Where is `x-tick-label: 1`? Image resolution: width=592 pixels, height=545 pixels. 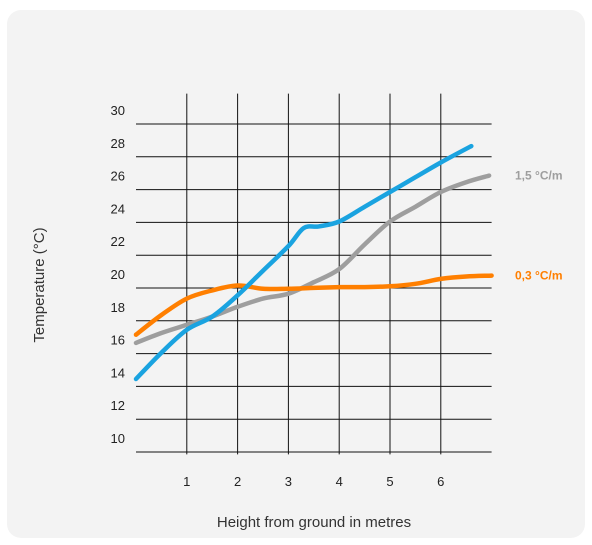
x-tick-label: 1 is located at coordinates (186, 481).